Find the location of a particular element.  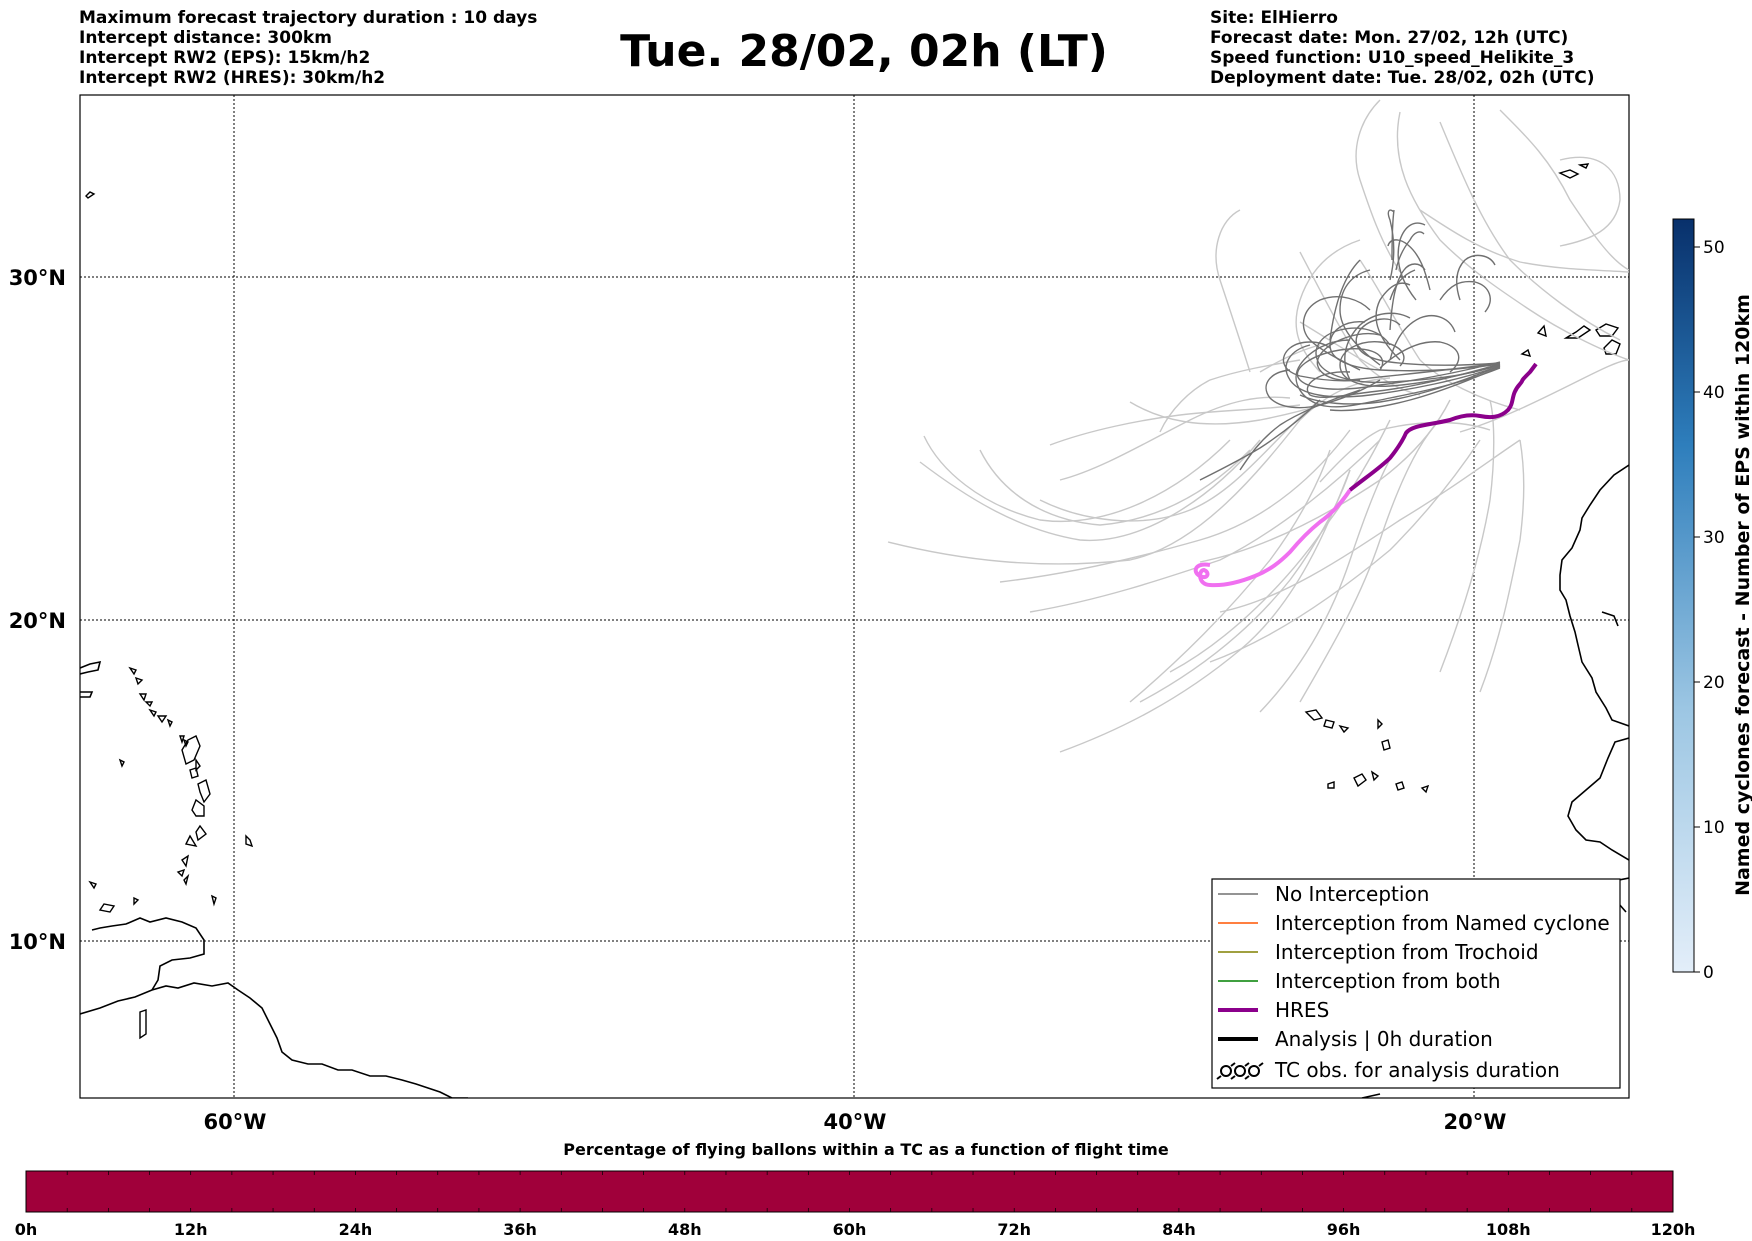

timebar-tick: 36h is located at coordinates (520, 1229).